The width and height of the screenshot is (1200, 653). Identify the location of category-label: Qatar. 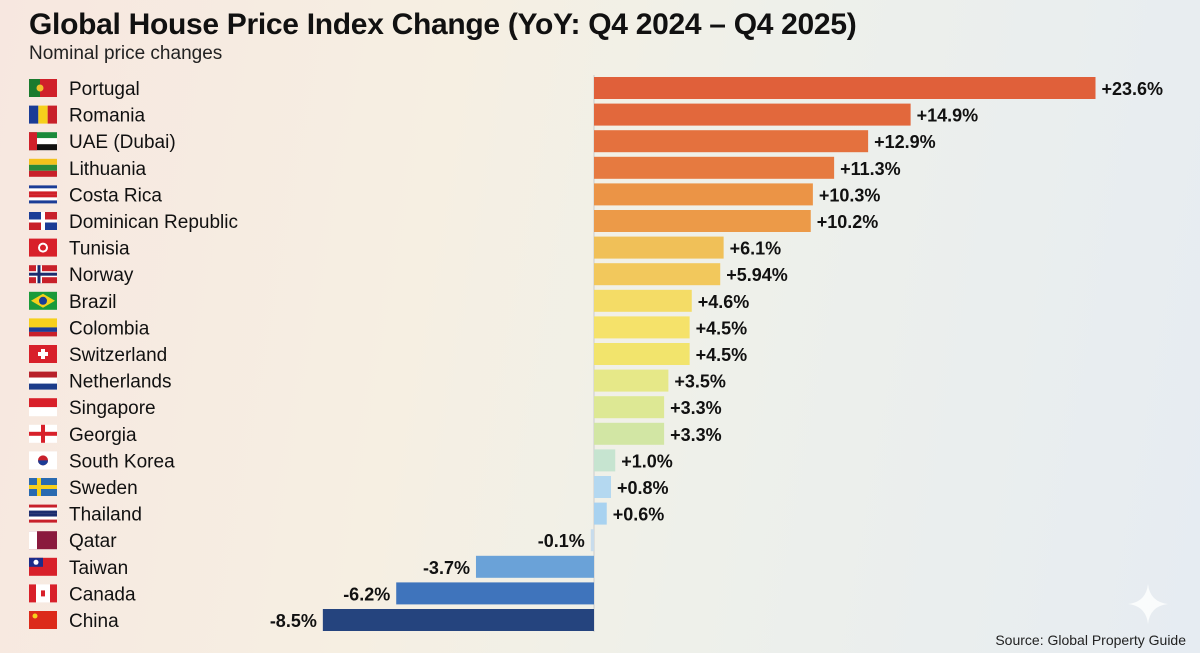
(93, 541).